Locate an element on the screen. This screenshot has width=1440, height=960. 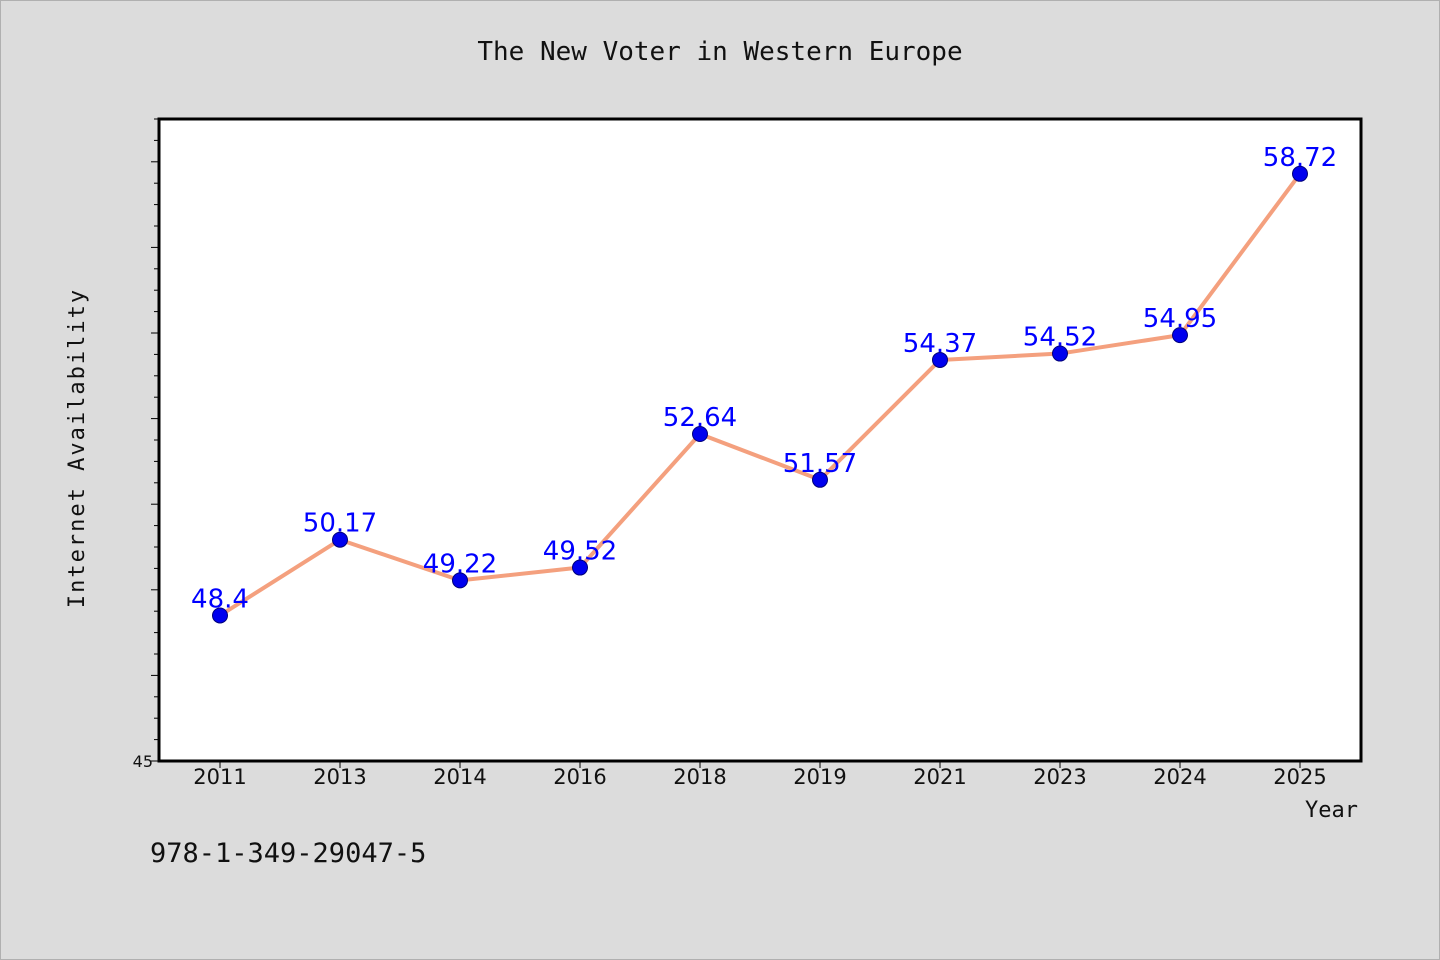
x-tick-label: 2024 is located at coordinates (1179, 777).